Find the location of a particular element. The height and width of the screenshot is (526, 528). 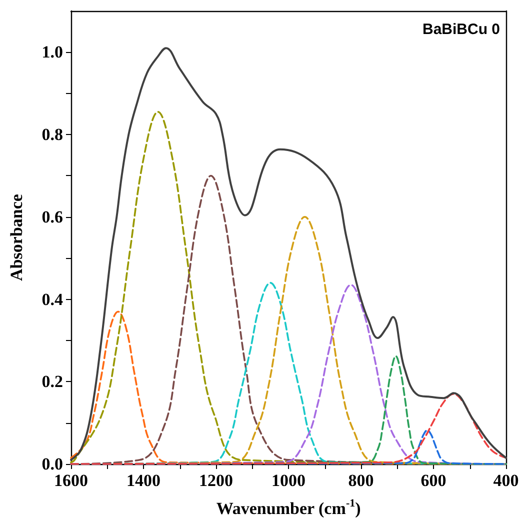

y-tick-label: 0.0 is located at coordinates (52, 464).